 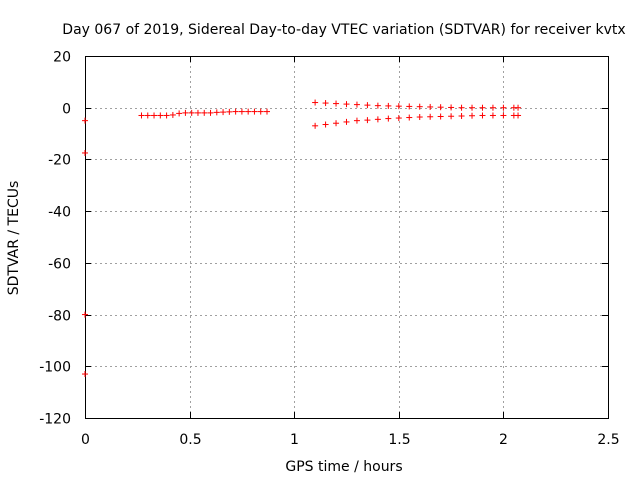 What do you see at coordinates (59, 317) in the screenshot?
I see `y-tick-label: -80` at bounding box center [59, 317].